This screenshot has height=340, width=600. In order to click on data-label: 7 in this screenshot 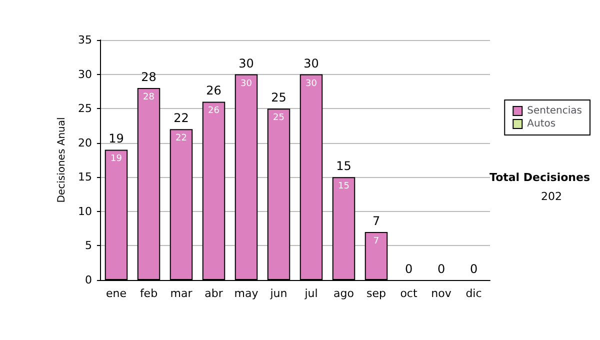, I will do `click(376, 241)`.